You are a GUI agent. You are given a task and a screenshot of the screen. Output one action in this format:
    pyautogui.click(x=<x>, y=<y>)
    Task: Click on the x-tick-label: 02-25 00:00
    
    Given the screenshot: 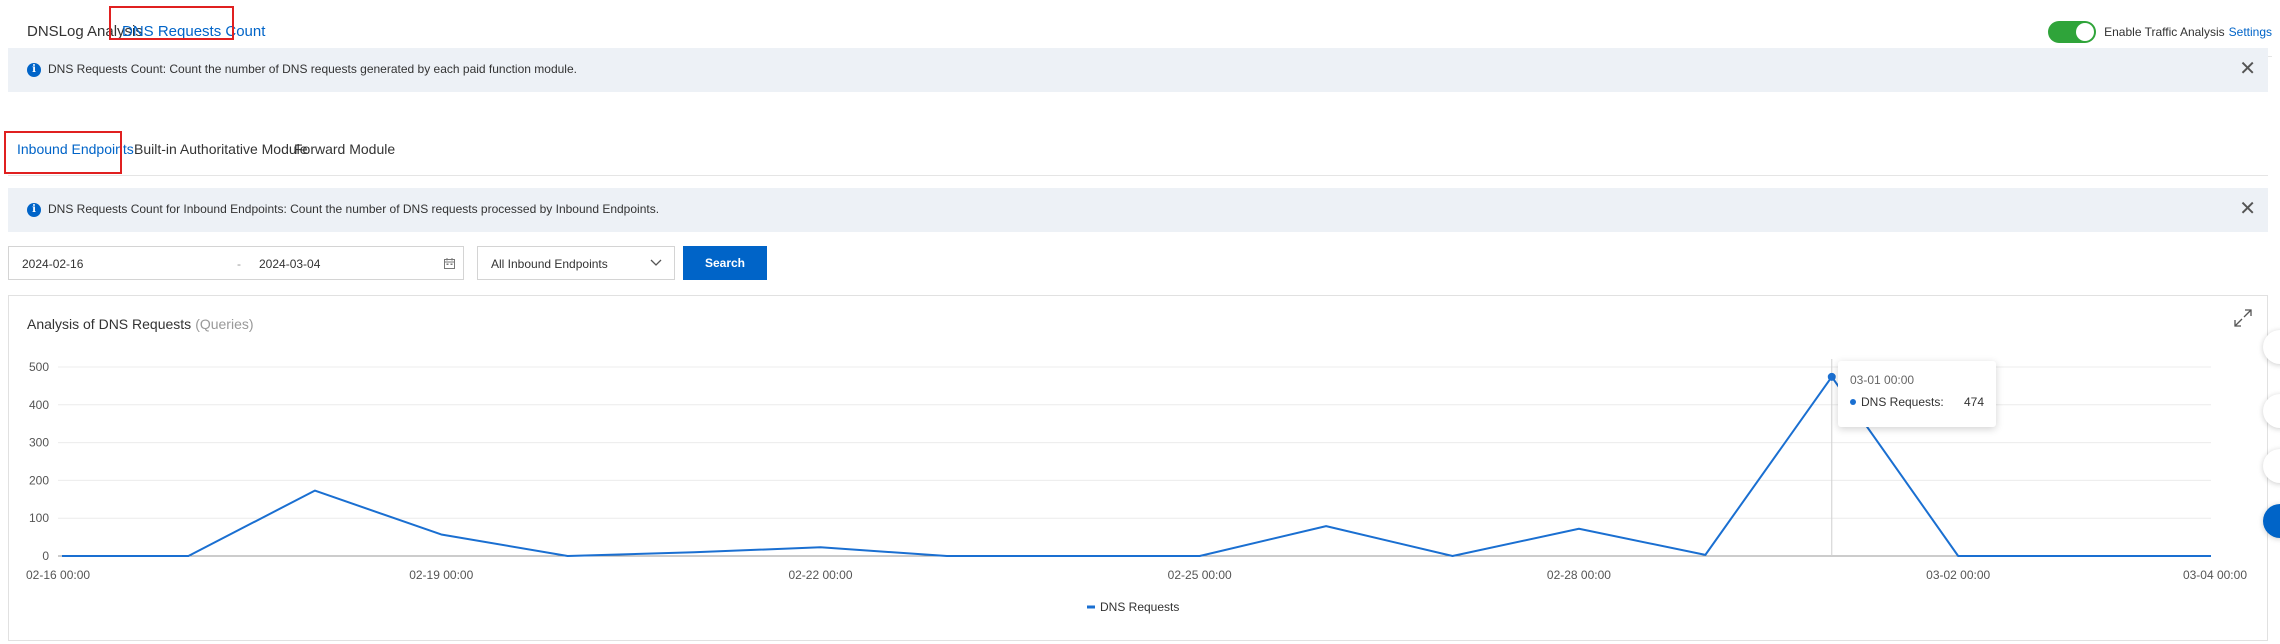 What is the action you would take?
    pyautogui.click(x=1200, y=575)
    